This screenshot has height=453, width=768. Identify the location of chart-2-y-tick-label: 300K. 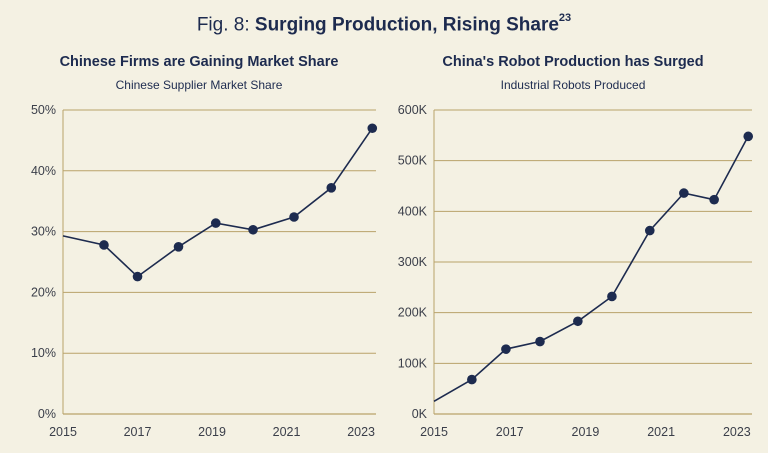
(413, 262).